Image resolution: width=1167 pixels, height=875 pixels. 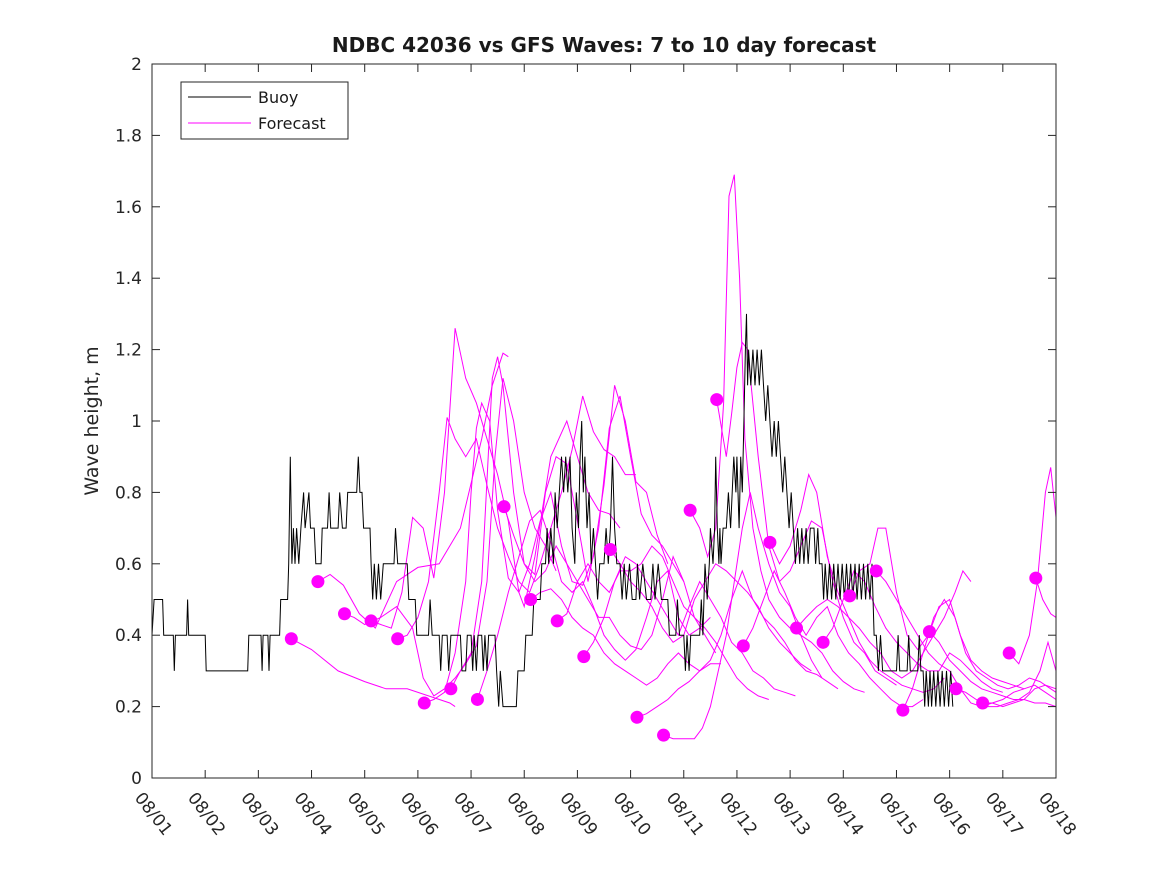 What do you see at coordinates (92, 420) in the screenshot?
I see `y-axis-label: Wave height, m` at bounding box center [92, 420].